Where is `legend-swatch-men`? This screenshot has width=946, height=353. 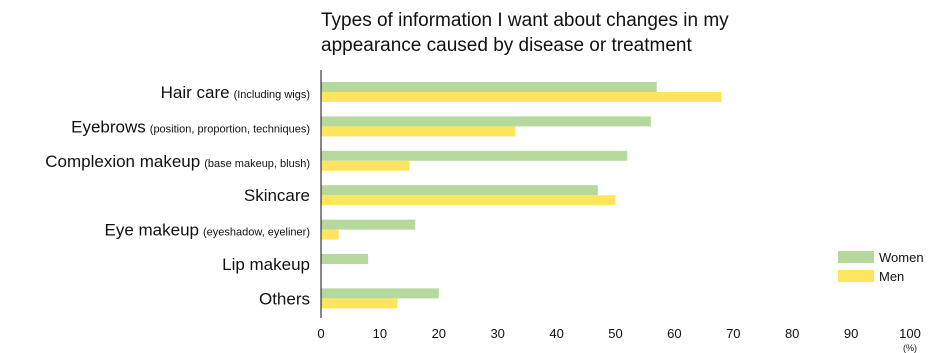 legend-swatch-men is located at coordinates (856, 276).